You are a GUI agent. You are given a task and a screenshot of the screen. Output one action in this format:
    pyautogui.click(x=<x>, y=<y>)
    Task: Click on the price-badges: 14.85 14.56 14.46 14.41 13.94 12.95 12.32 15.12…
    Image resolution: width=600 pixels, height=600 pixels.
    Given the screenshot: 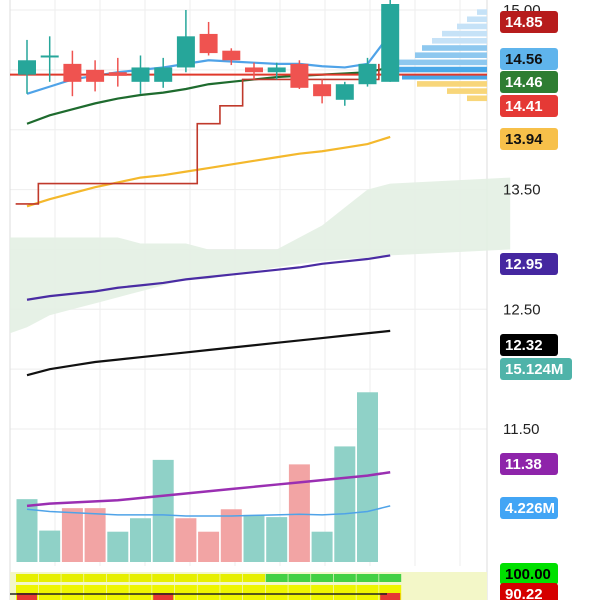 What is the action you would take?
    pyautogui.click(x=536, y=305)
    